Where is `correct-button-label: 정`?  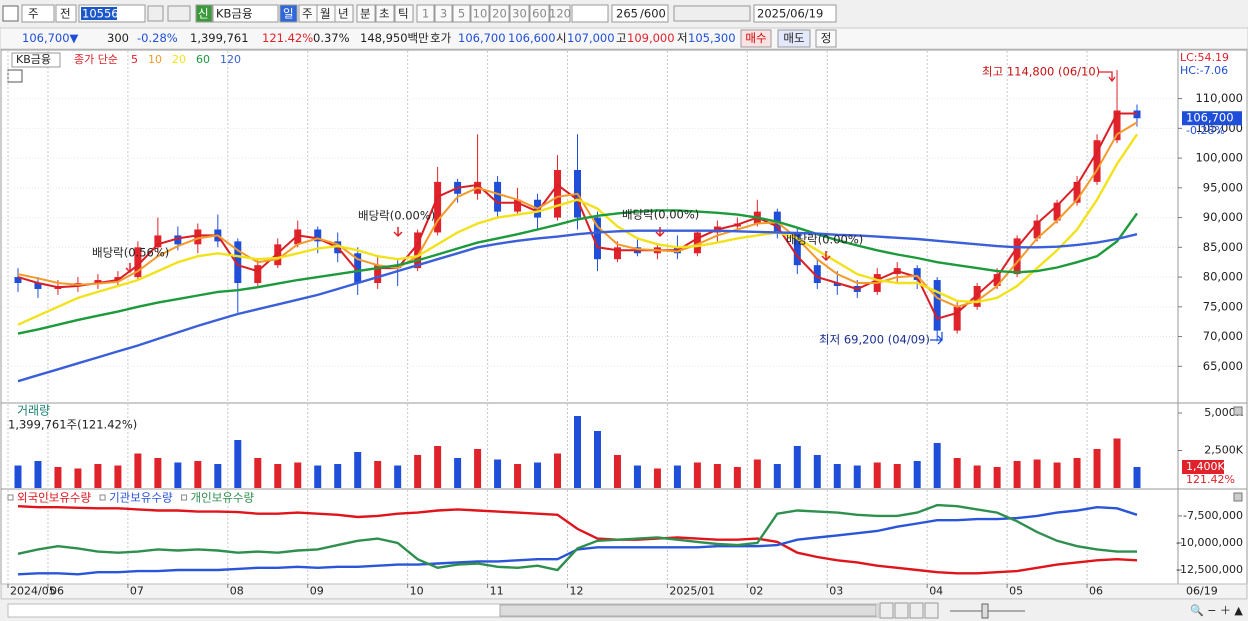
correct-button-label: 정 is located at coordinates (826, 38).